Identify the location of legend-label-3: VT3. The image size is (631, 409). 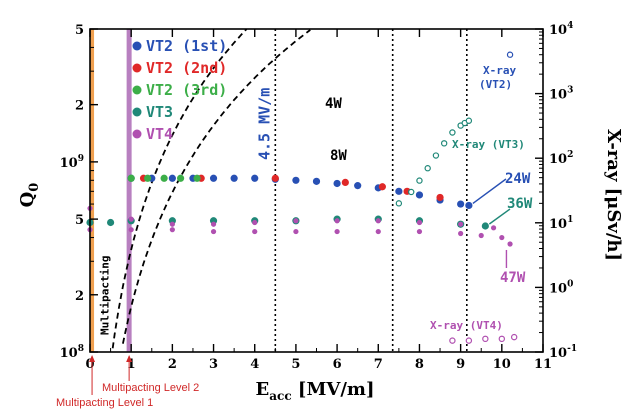
(159, 112).